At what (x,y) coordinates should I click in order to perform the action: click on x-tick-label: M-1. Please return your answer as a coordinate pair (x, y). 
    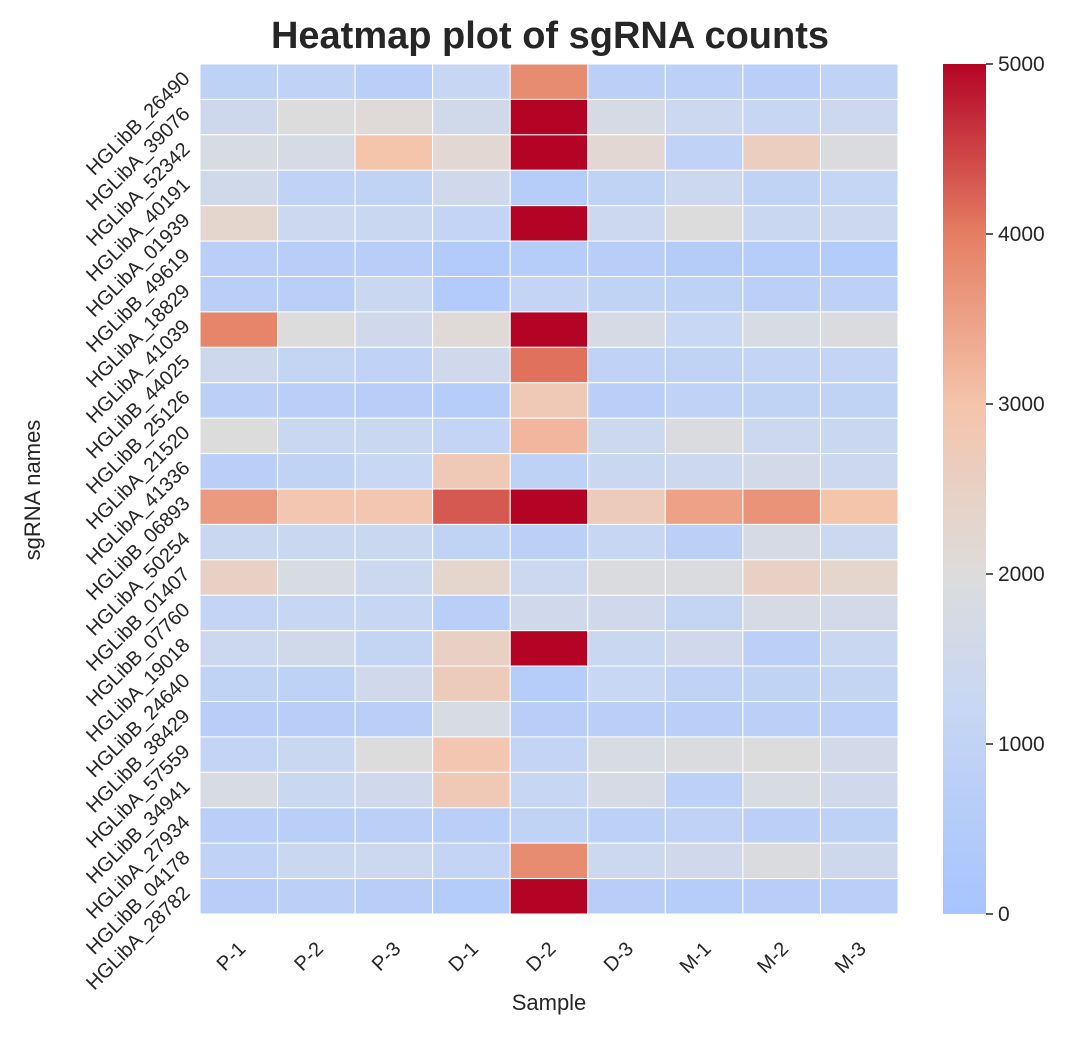
    Looking at the image, I should click on (696, 958).